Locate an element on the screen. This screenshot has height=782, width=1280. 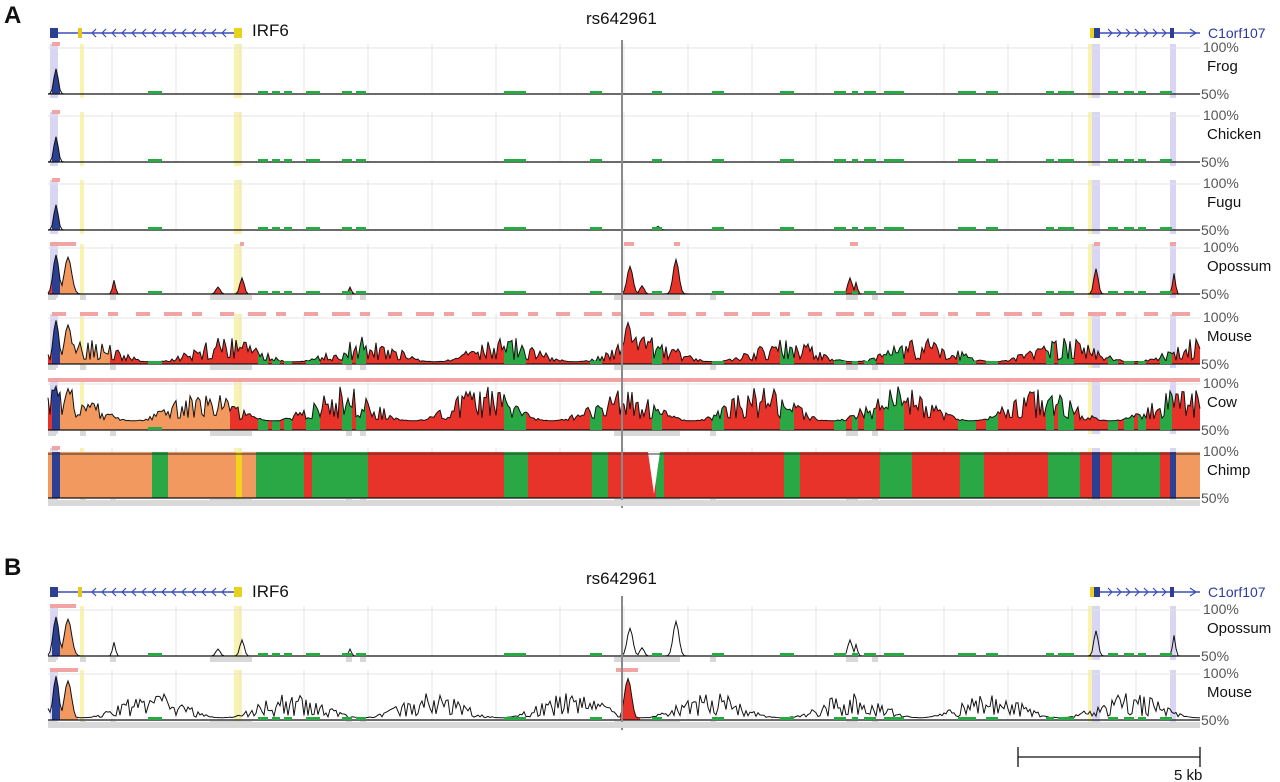
track-100-label: 100% is located at coordinates (1221, 115).